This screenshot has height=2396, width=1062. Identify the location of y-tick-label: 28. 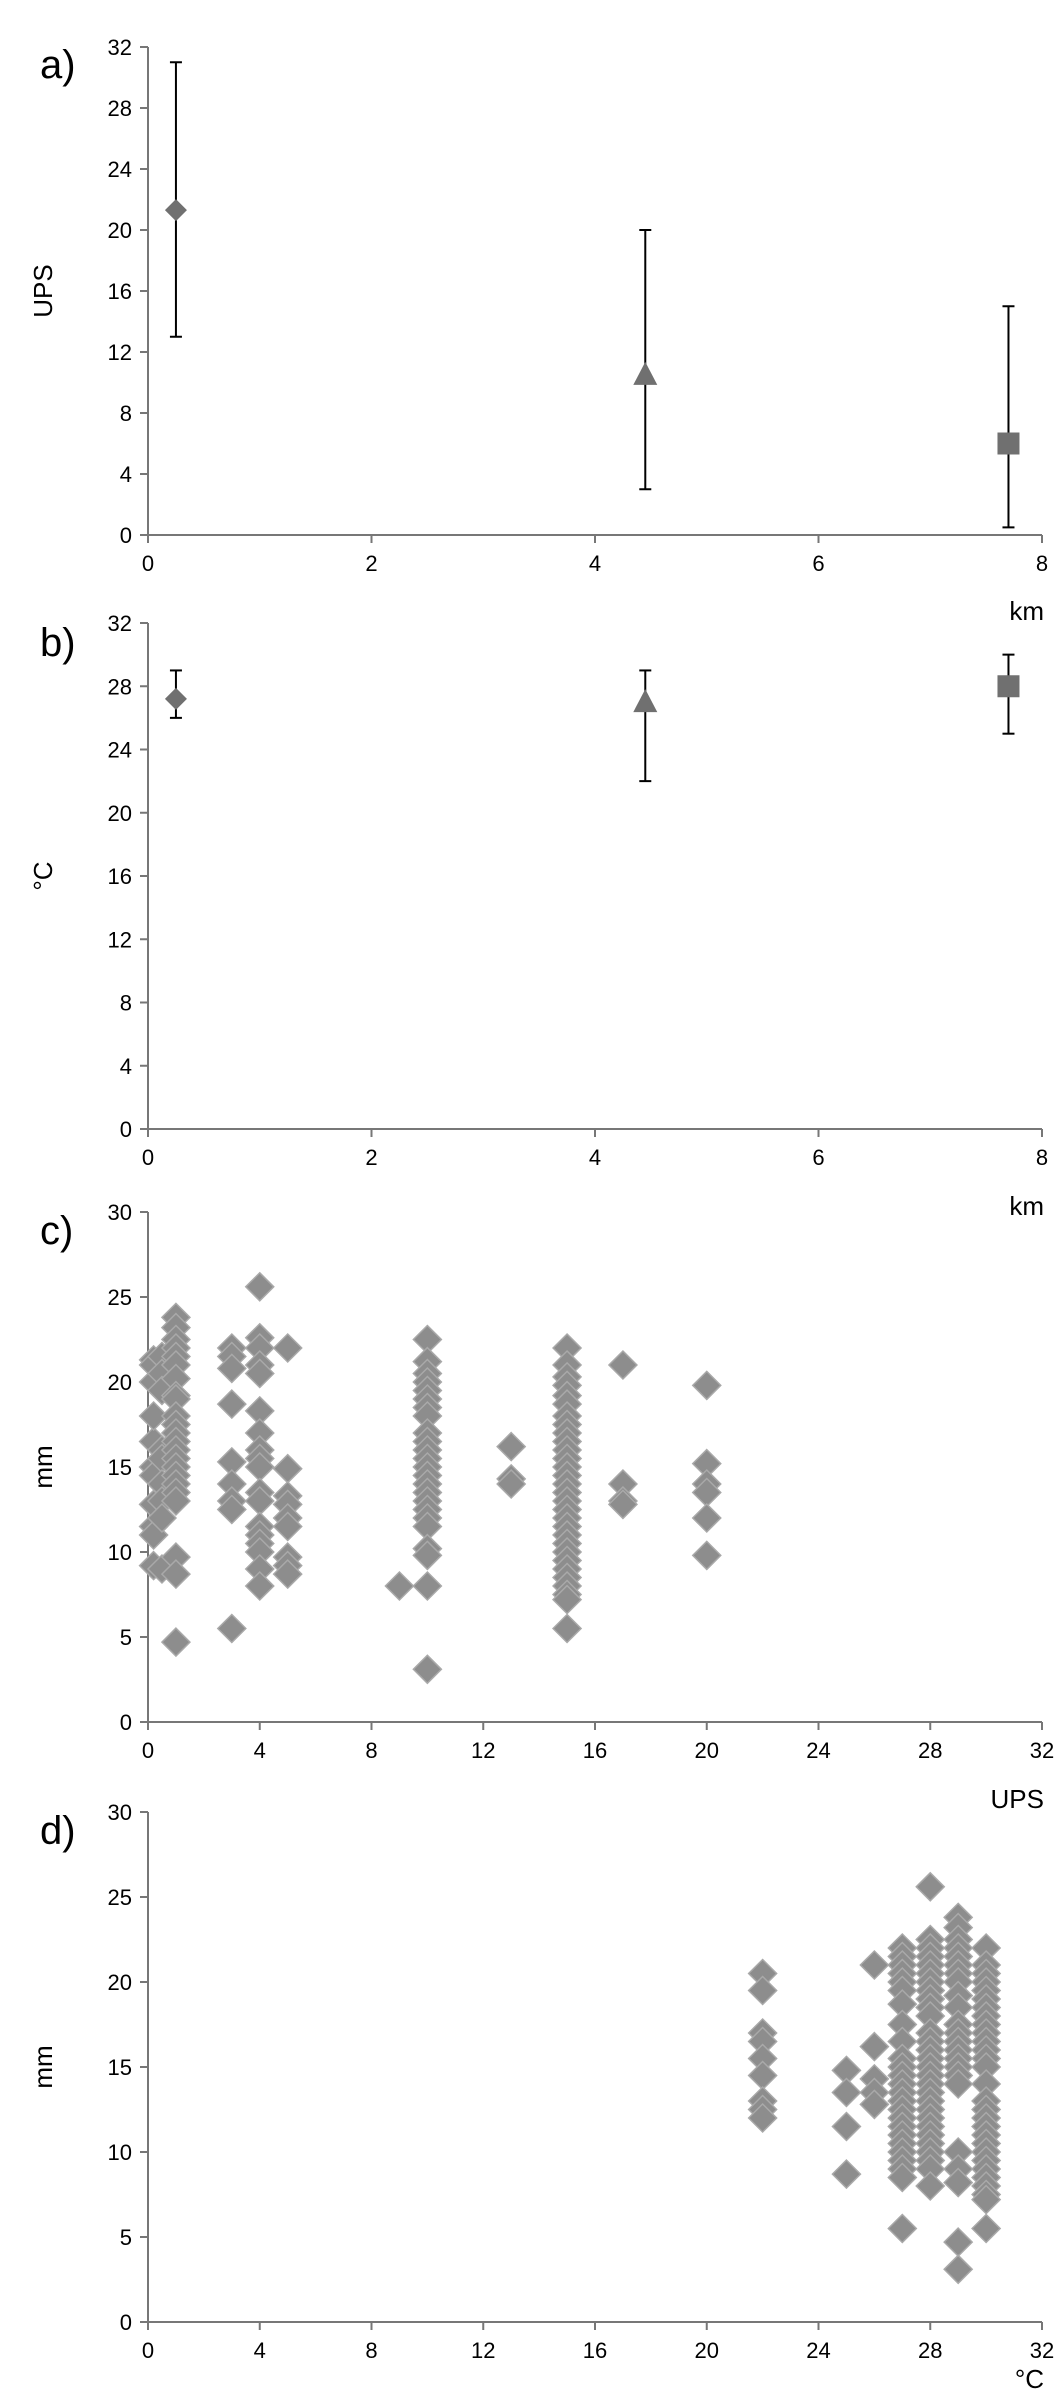
(120, 108).